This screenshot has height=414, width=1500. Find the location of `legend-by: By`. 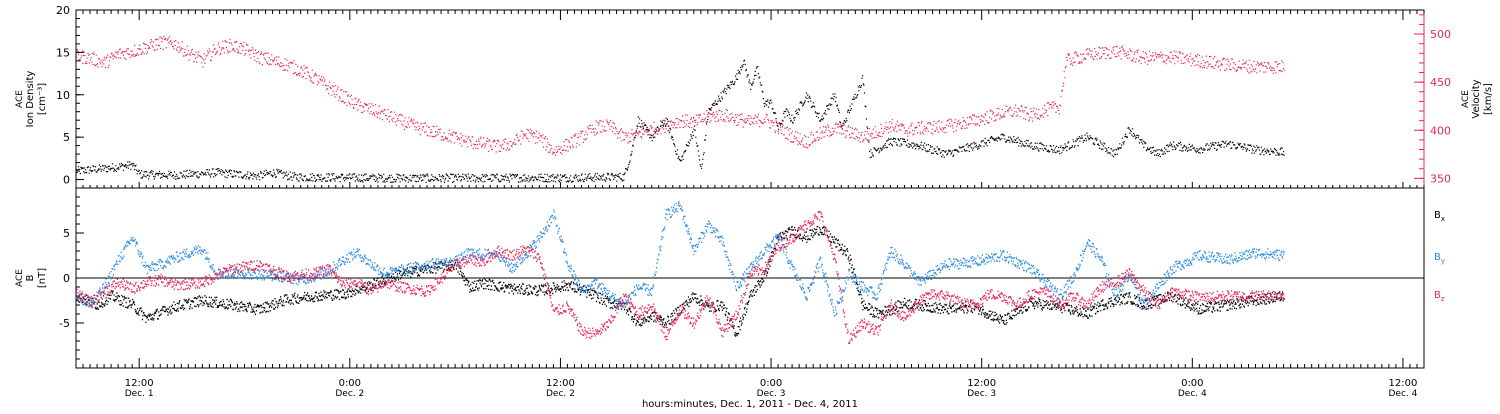

legend-by: By is located at coordinates (1439, 258).